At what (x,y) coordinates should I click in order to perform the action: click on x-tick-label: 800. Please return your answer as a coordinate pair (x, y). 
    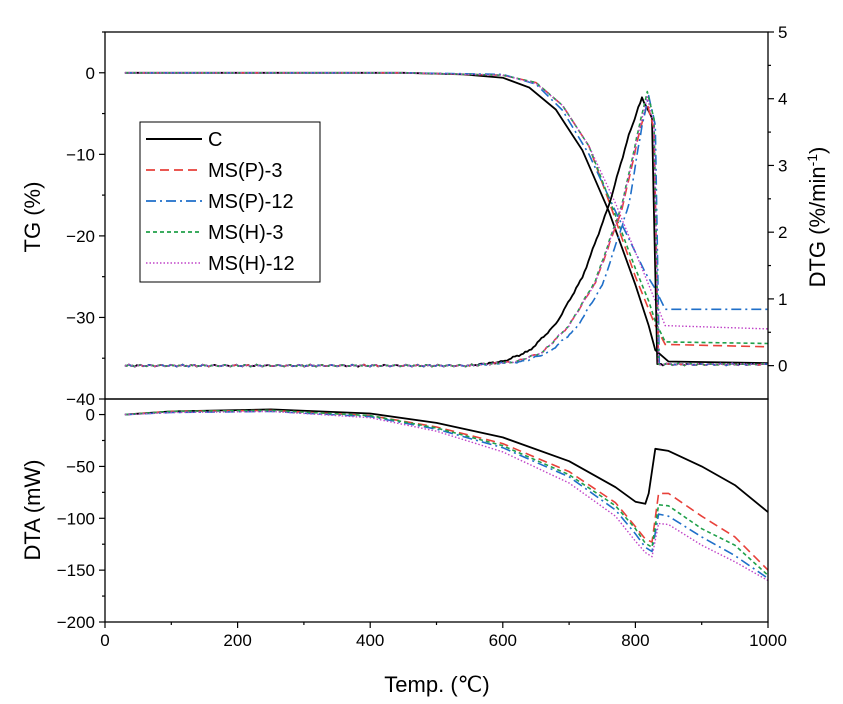
    Looking at the image, I should click on (635, 640).